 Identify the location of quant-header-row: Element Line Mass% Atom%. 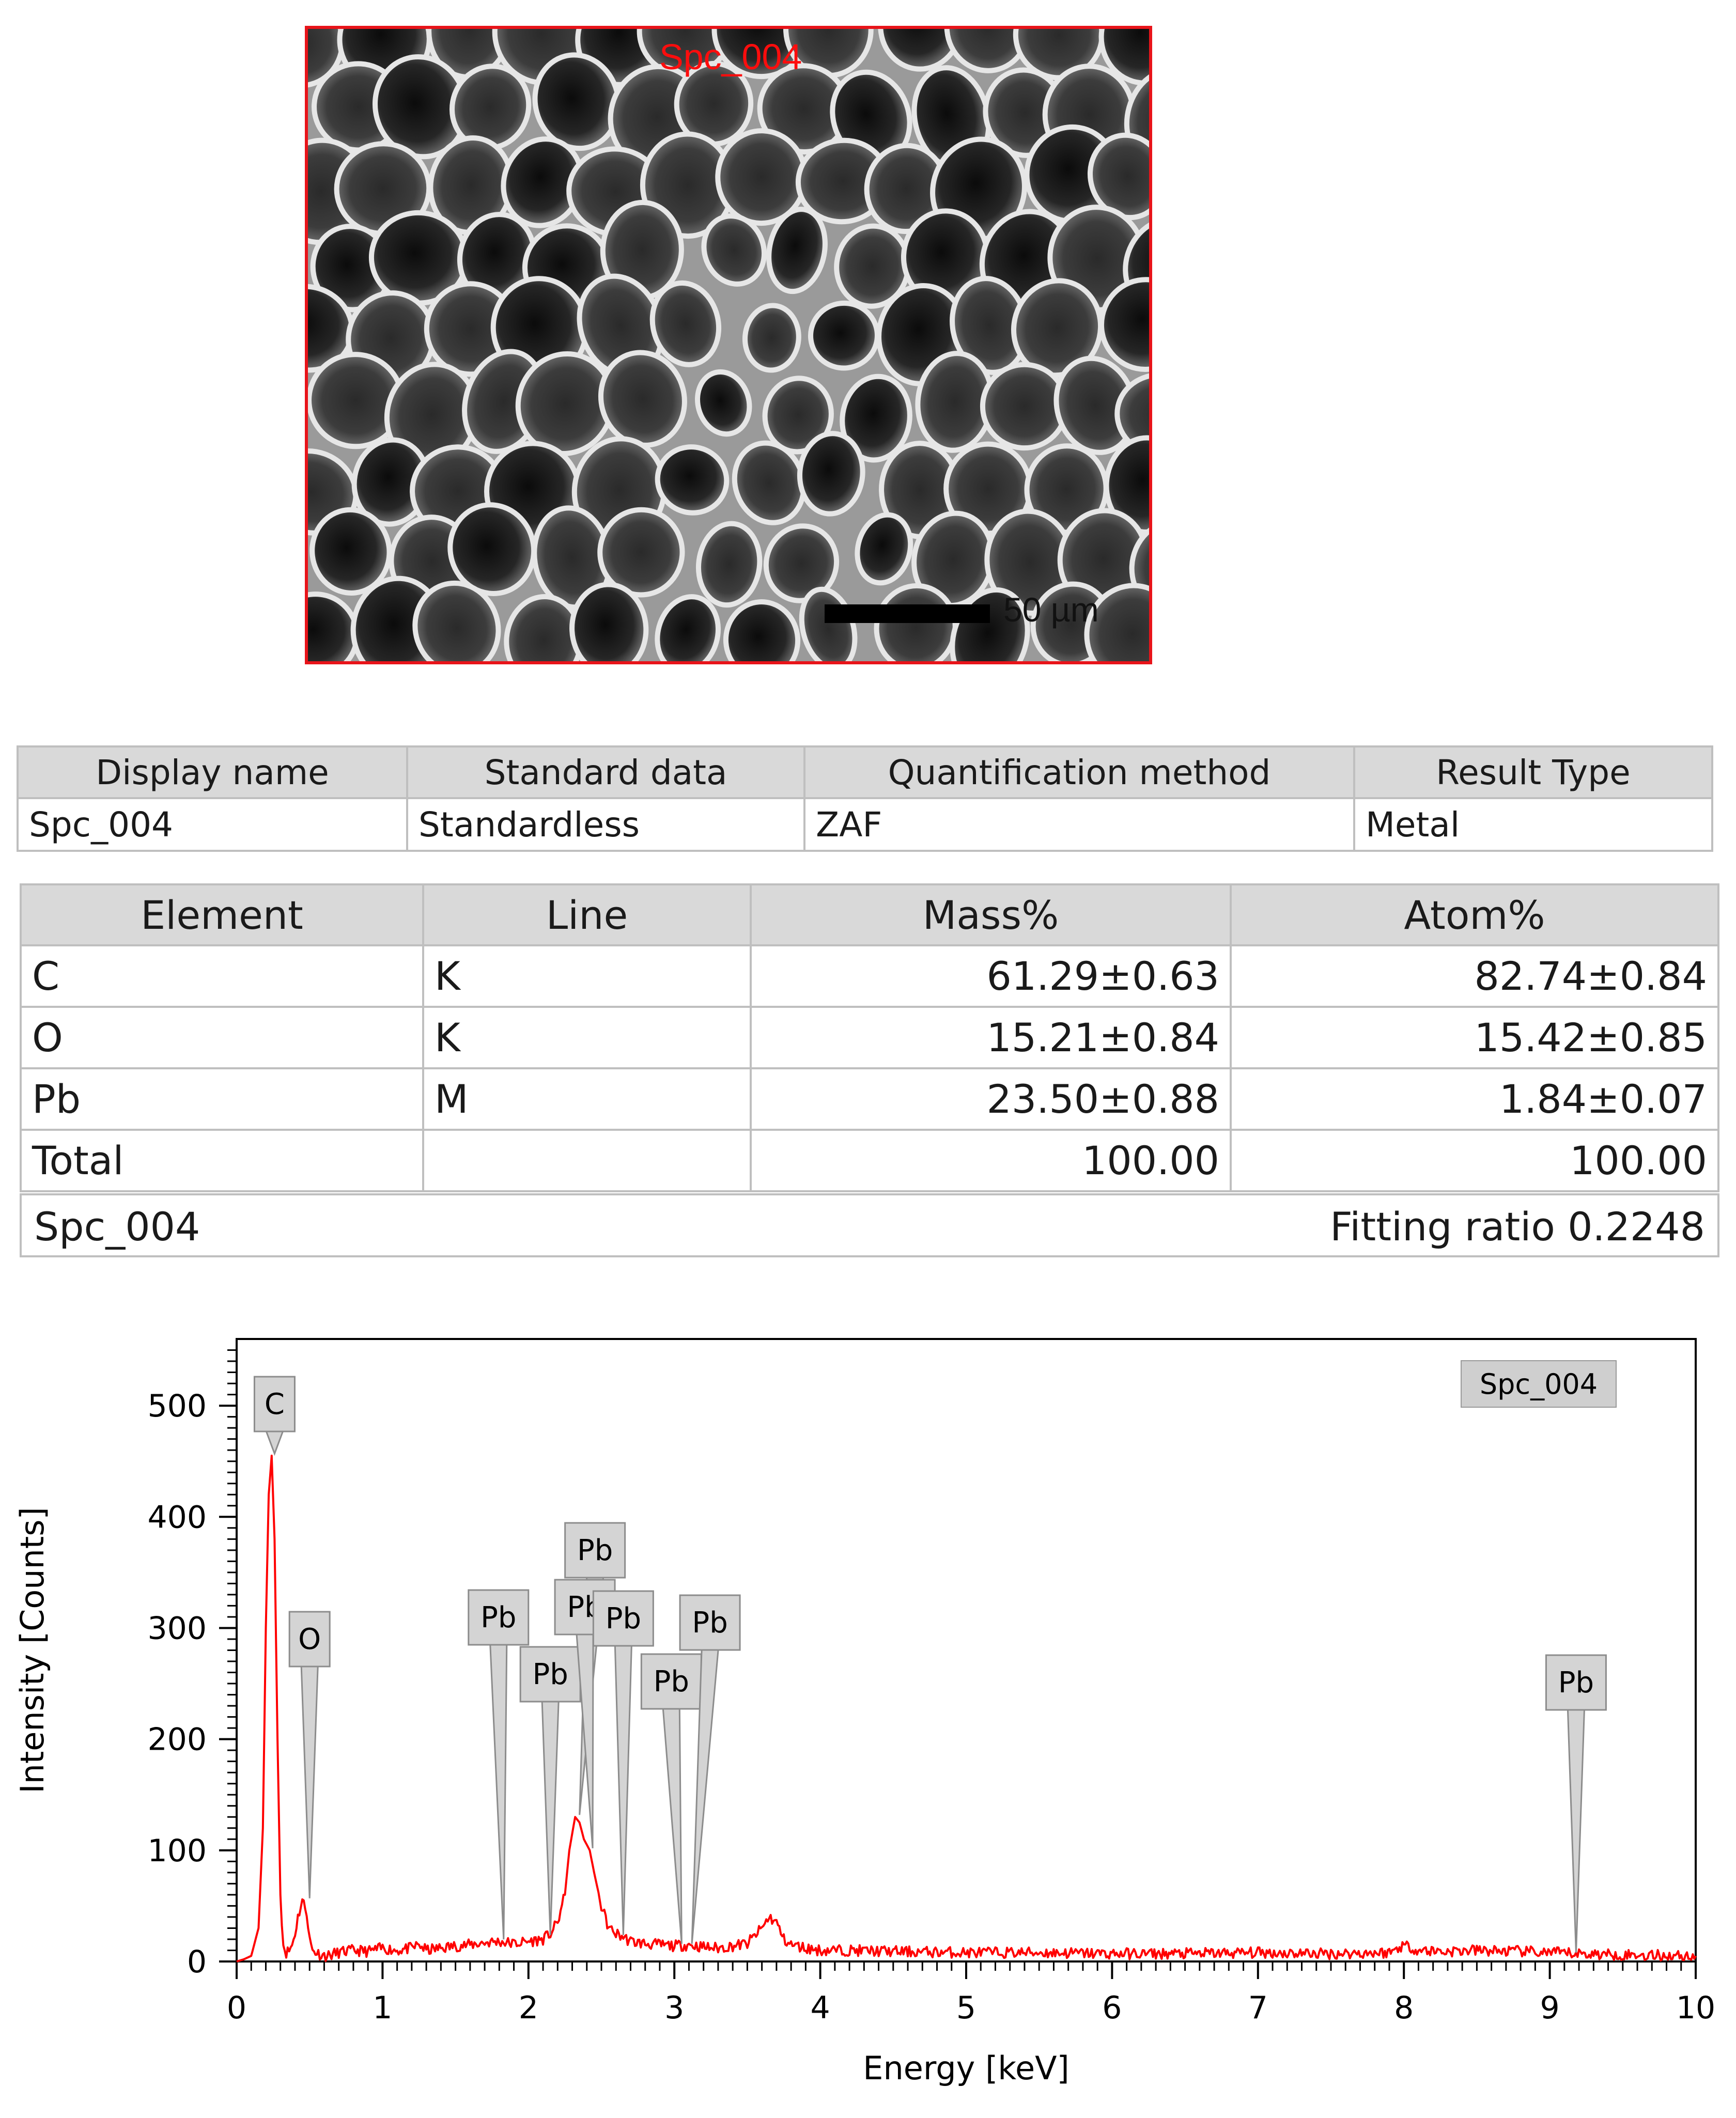
(869, 915).